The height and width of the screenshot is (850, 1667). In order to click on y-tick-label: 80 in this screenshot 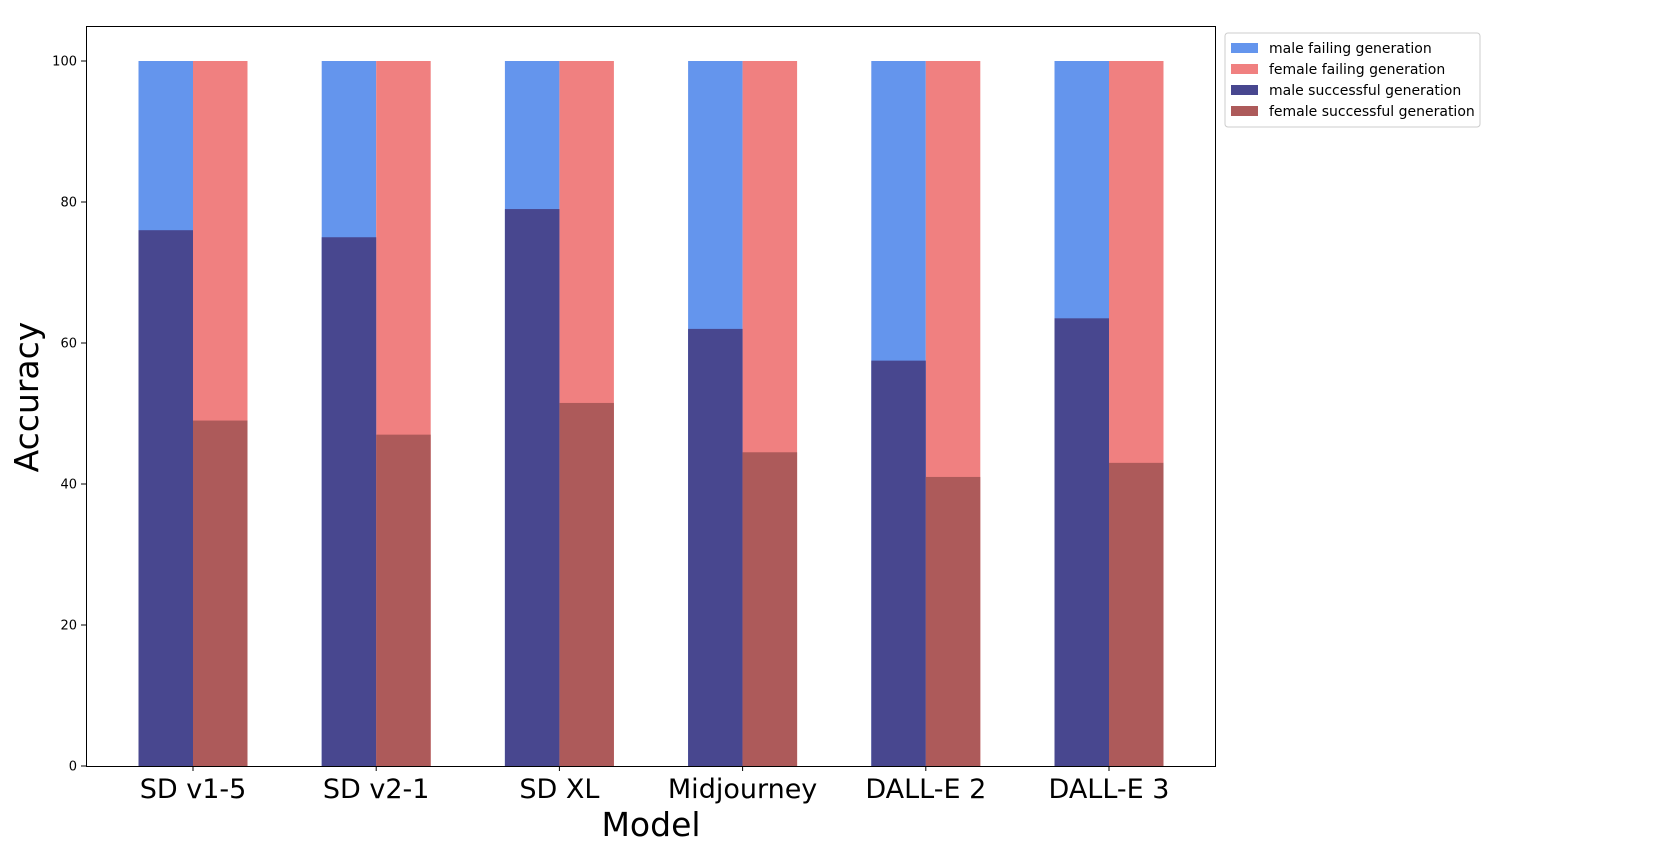, I will do `click(68, 203)`.